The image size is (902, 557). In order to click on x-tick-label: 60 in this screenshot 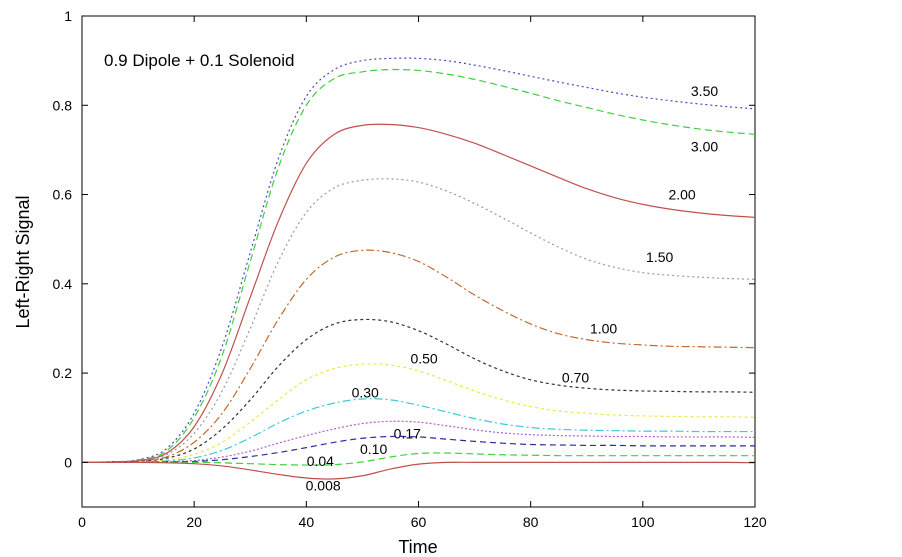, I will do `click(419, 522)`.